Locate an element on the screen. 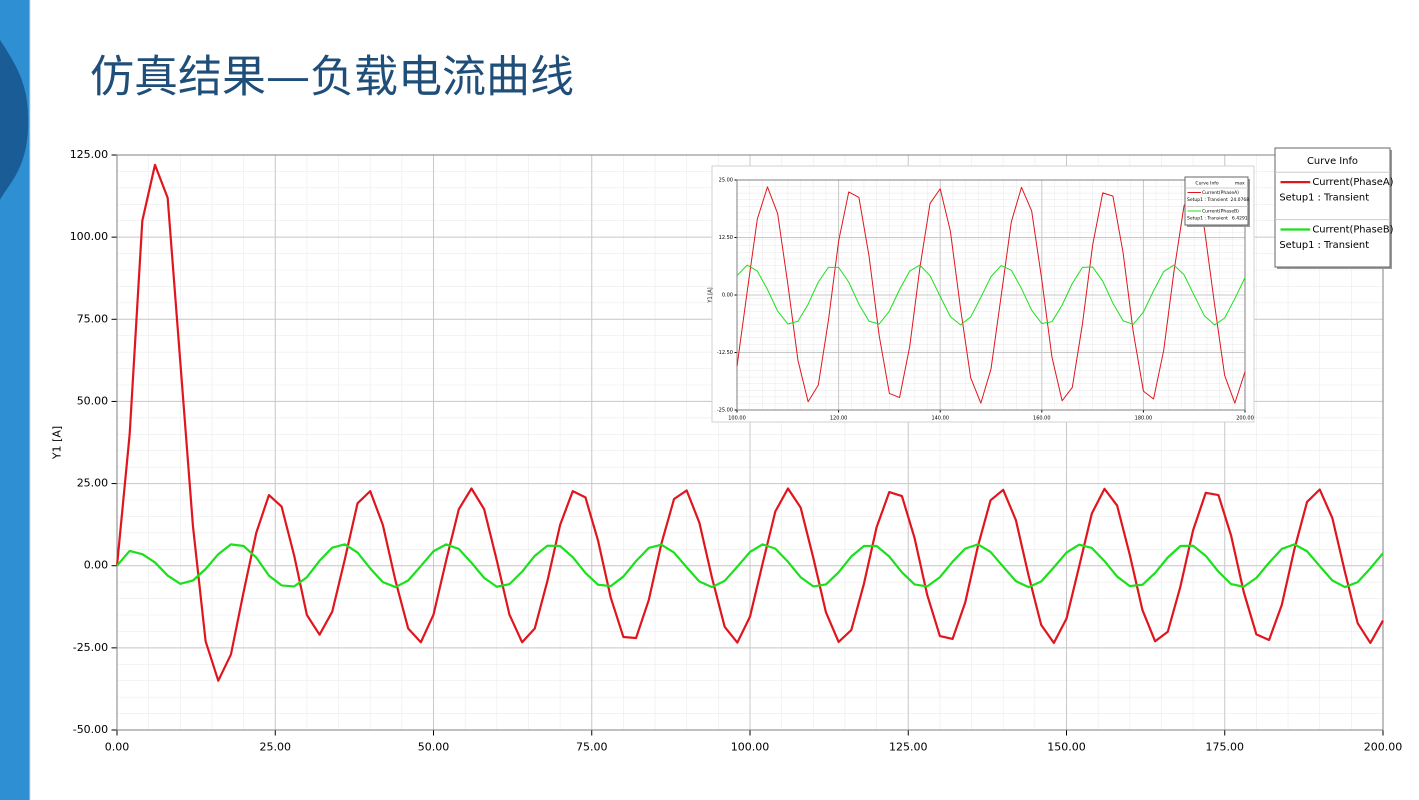 The height and width of the screenshot is (800, 1419). y-tick-label: 100.00 is located at coordinates (89, 236).